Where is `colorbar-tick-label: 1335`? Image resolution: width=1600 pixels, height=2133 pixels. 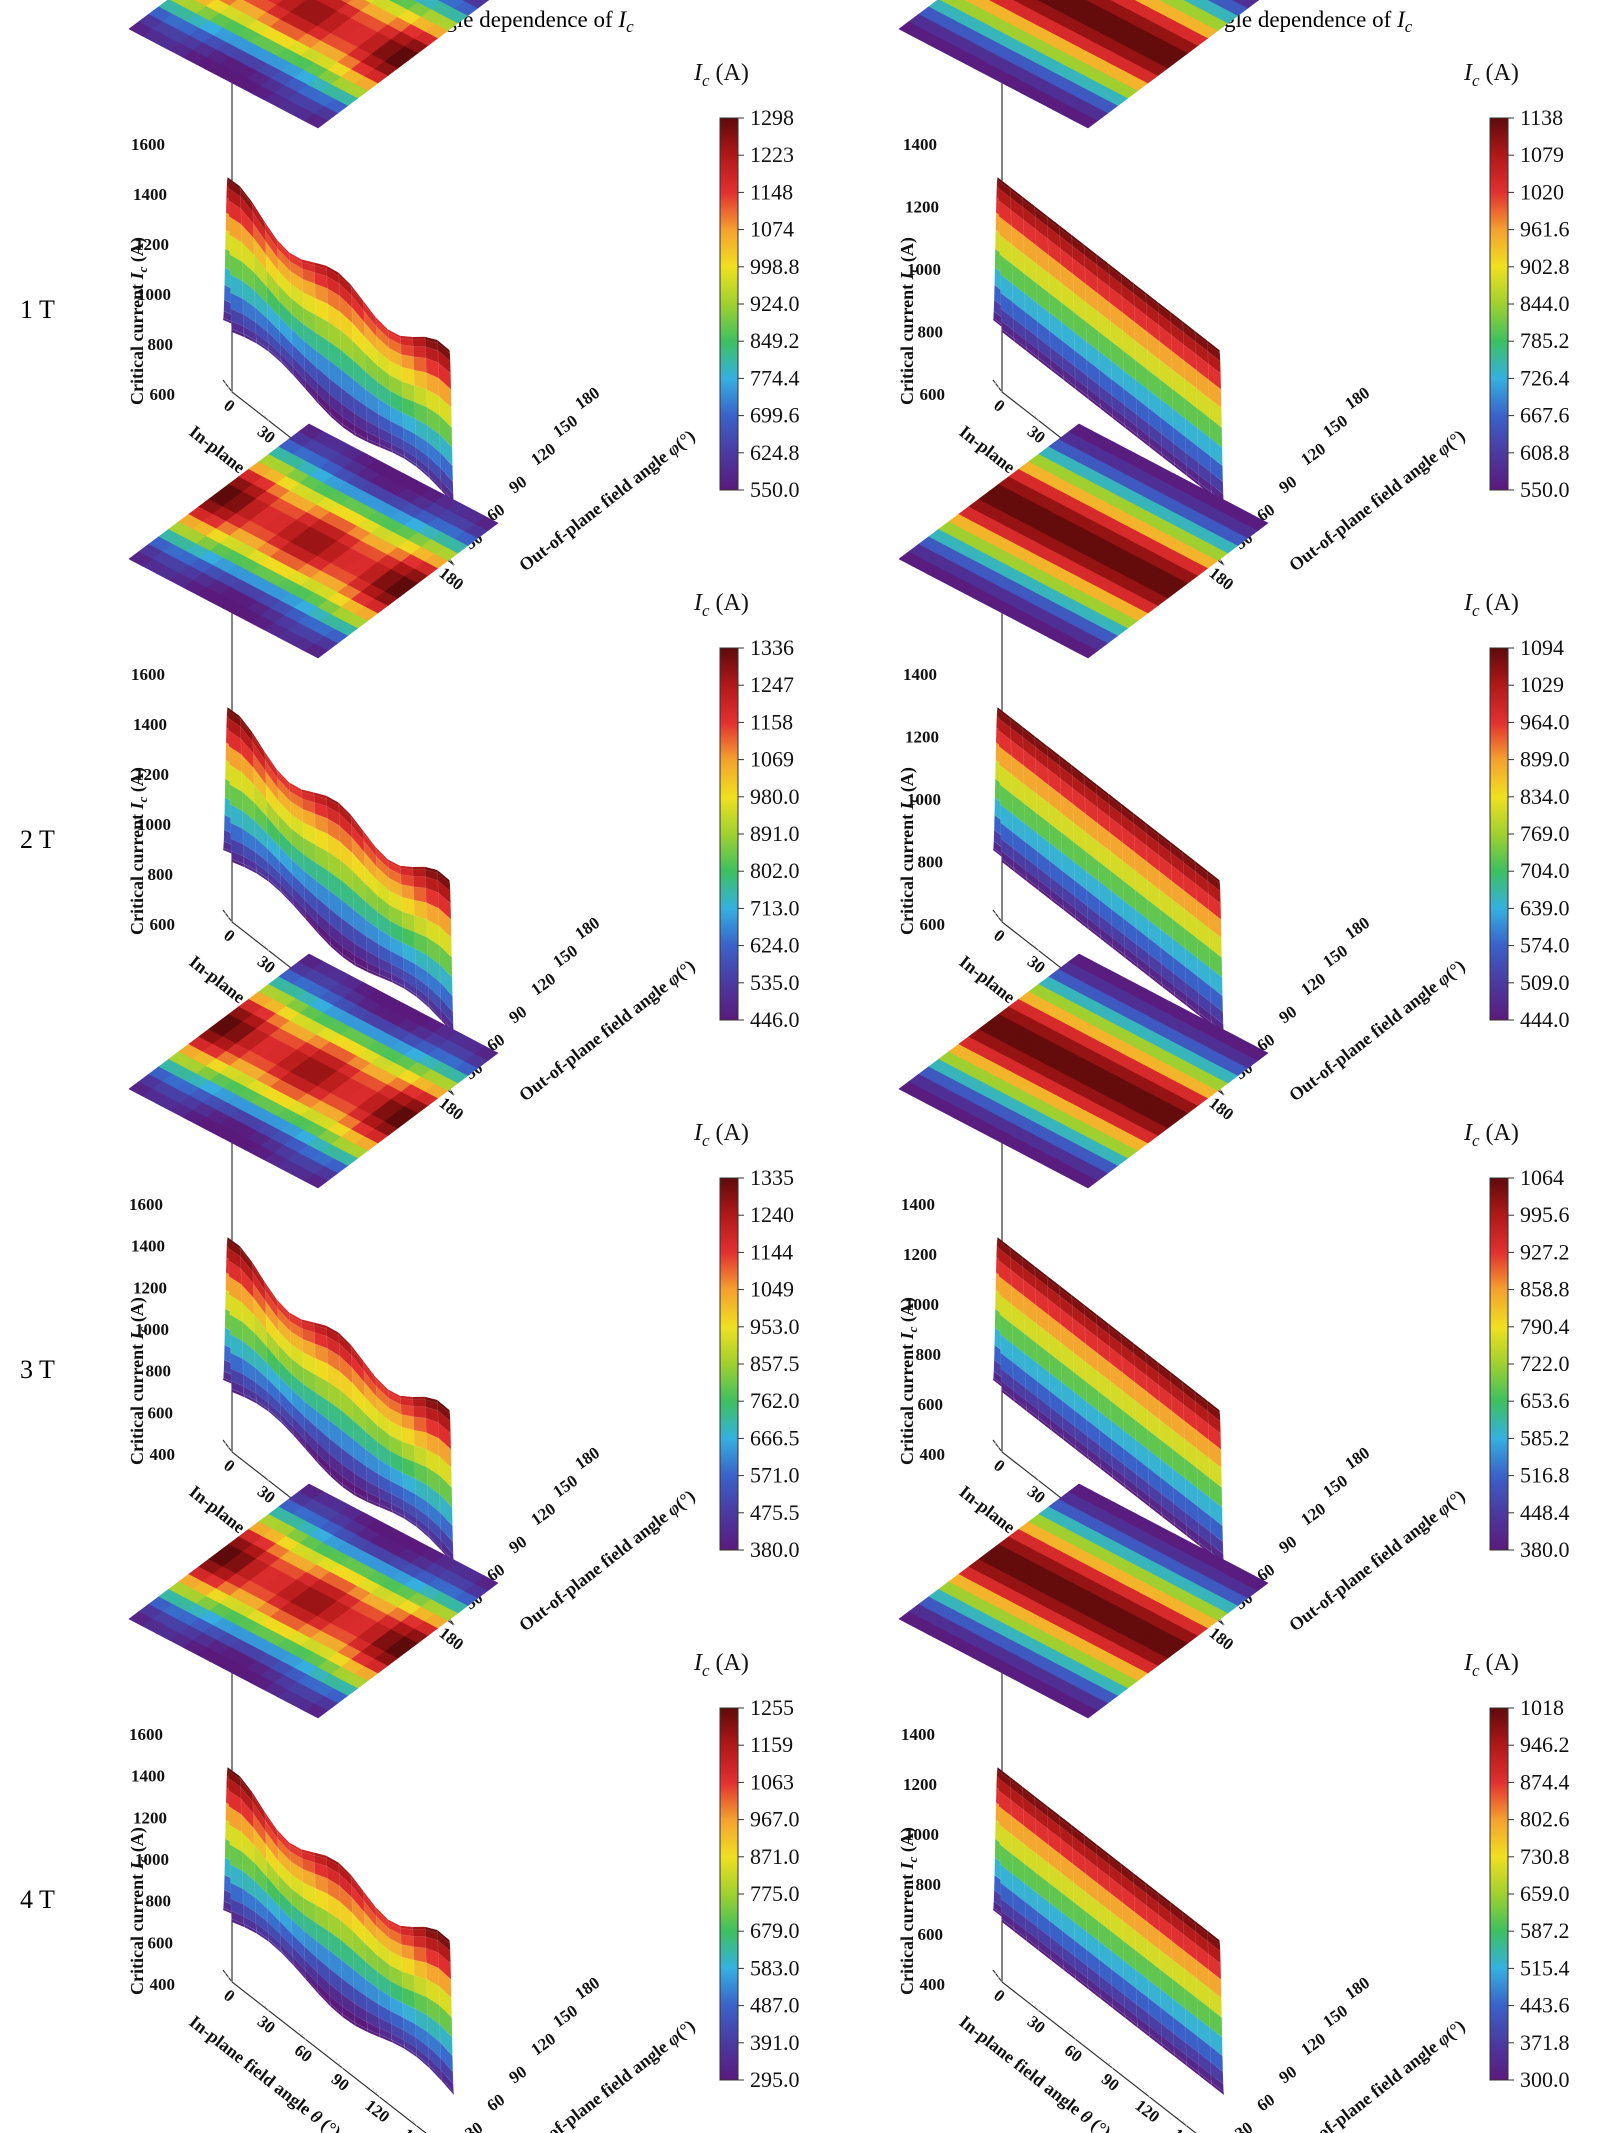 colorbar-tick-label: 1335 is located at coordinates (772, 1177).